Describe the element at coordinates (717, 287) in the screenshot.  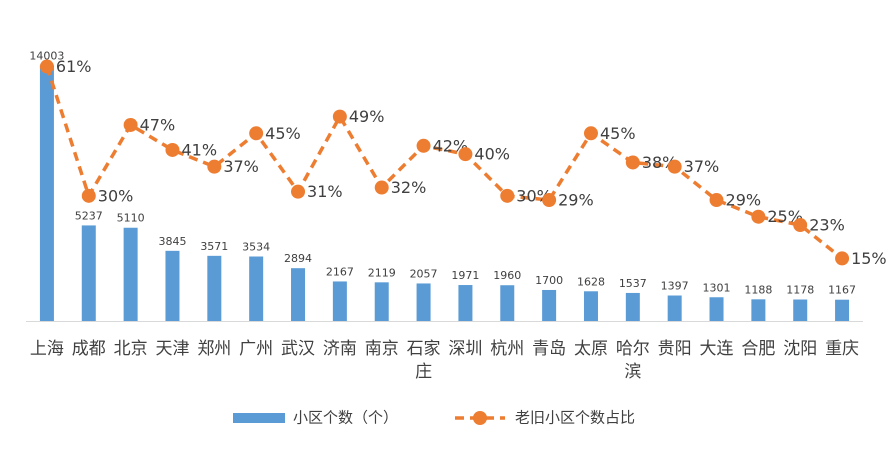
I see `bar-value-label: 1301` at that location.